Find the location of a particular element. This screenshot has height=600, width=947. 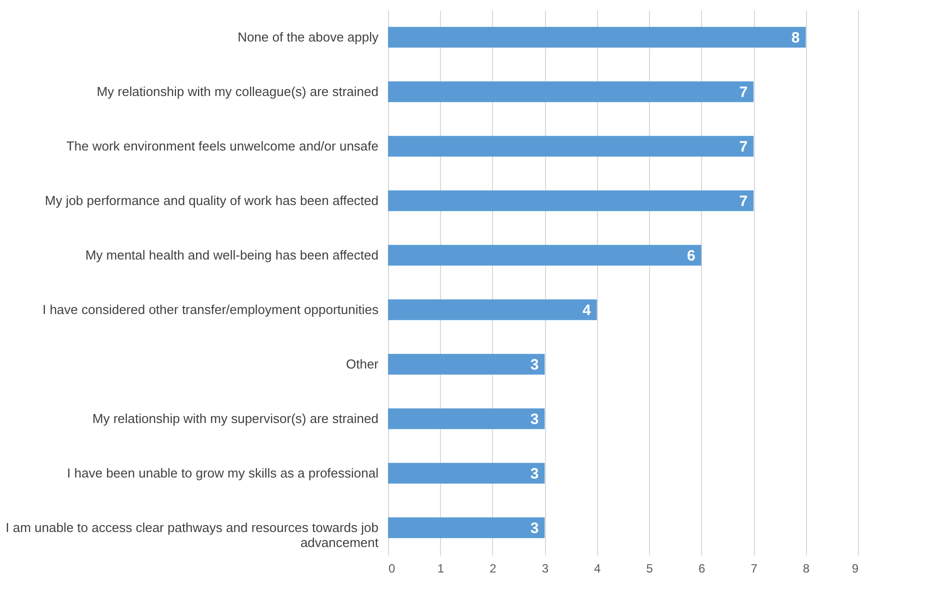

x-tick-label: 1 is located at coordinates (440, 569).